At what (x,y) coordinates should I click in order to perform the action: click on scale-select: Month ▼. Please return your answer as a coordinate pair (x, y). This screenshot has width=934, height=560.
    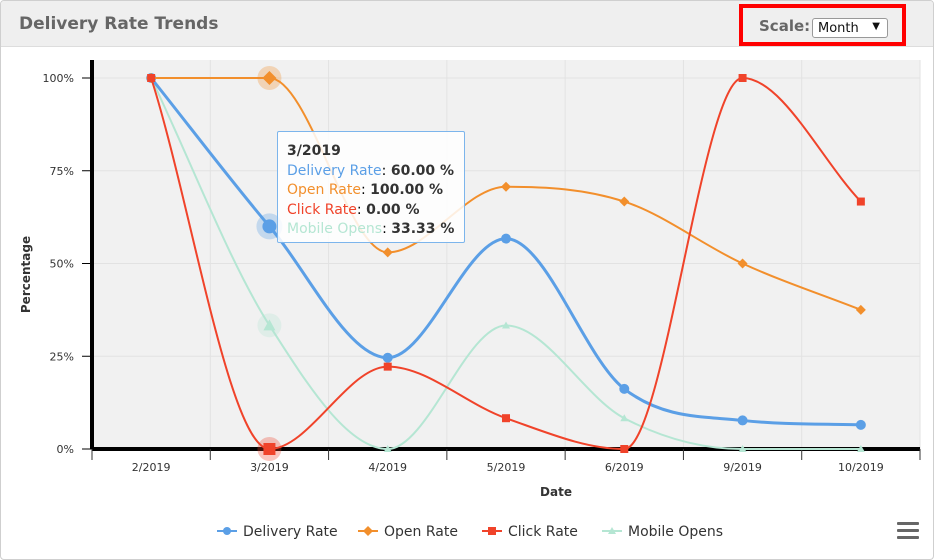
    Looking at the image, I should click on (850, 28).